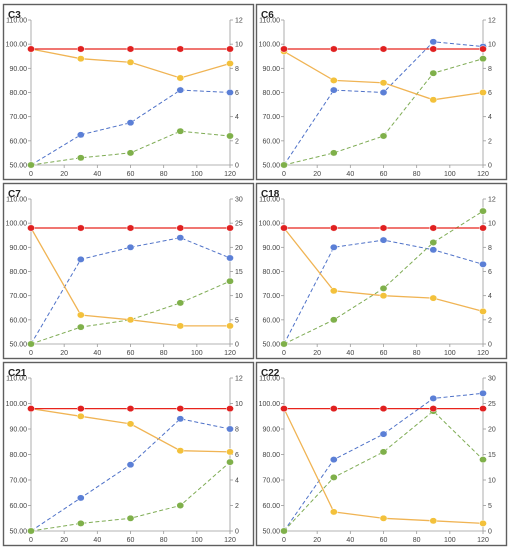 The height and width of the screenshot is (550, 511). What do you see at coordinates (239, 248) in the screenshot?
I see `y2-tick-label: 20` at bounding box center [239, 248].